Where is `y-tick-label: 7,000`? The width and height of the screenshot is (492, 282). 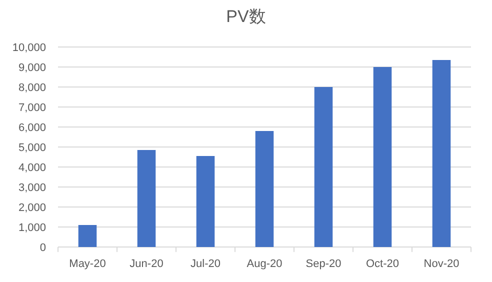
y-tick-label: 7,000 is located at coordinates (32, 108).